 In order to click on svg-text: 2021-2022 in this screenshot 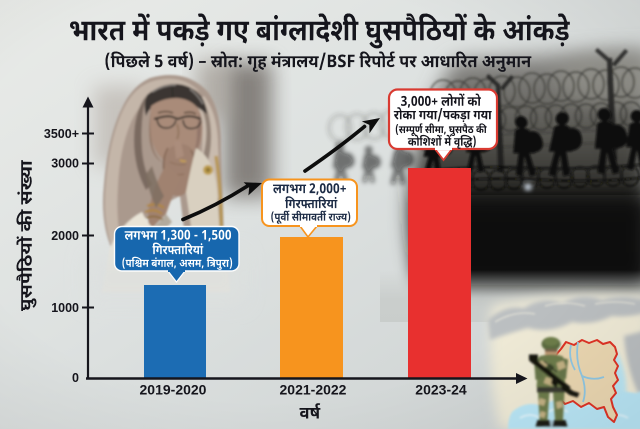, I will do `click(313, 390)`.